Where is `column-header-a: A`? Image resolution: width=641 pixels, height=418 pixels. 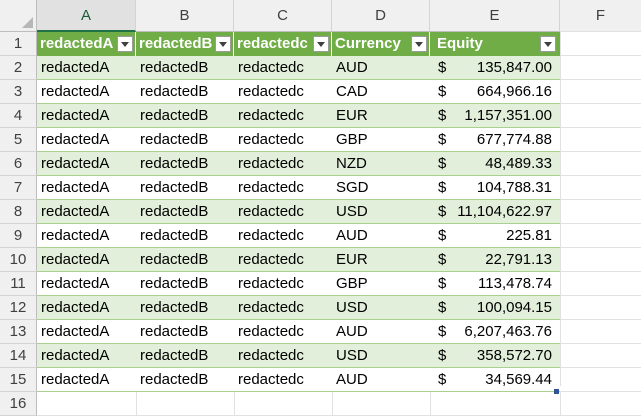 column-header-a: A is located at coordinates (86, 16).